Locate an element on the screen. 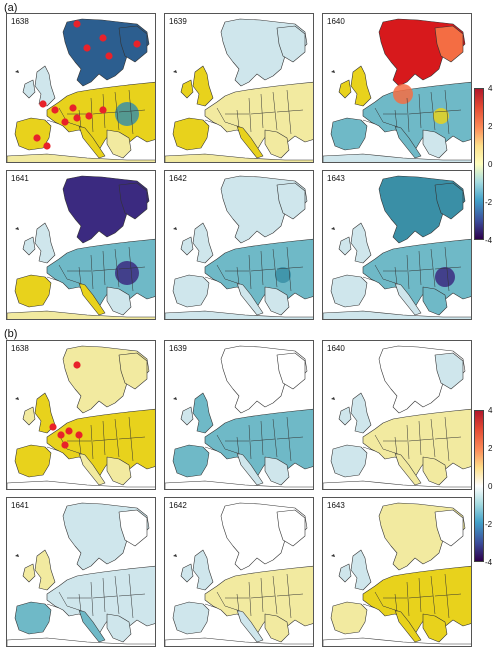 Image resolution: width=500 pixels, height=655 pixels. map-panel-a-3: 1640 is located at coordinates (397, 88).